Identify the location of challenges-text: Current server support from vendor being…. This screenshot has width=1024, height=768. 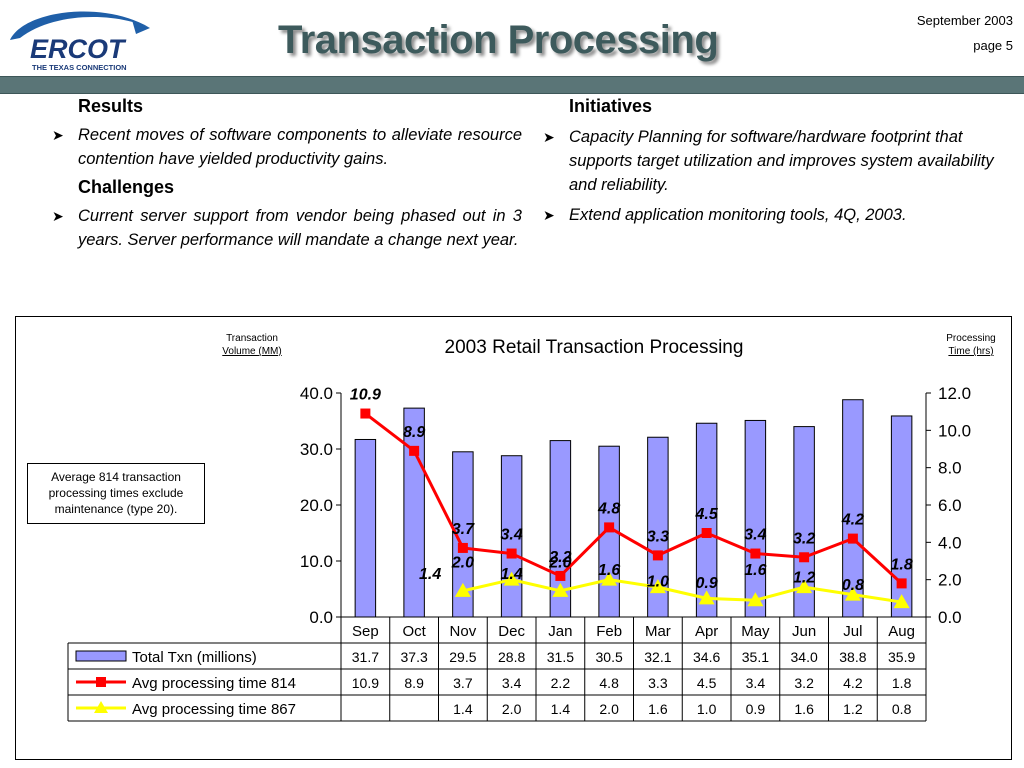
(300, 228).